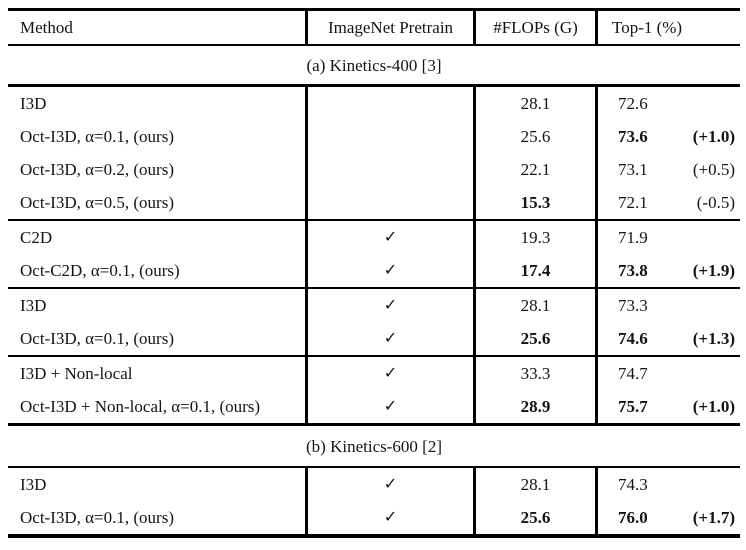  I want to click on top1-value: 75.7, so click(633, 406).